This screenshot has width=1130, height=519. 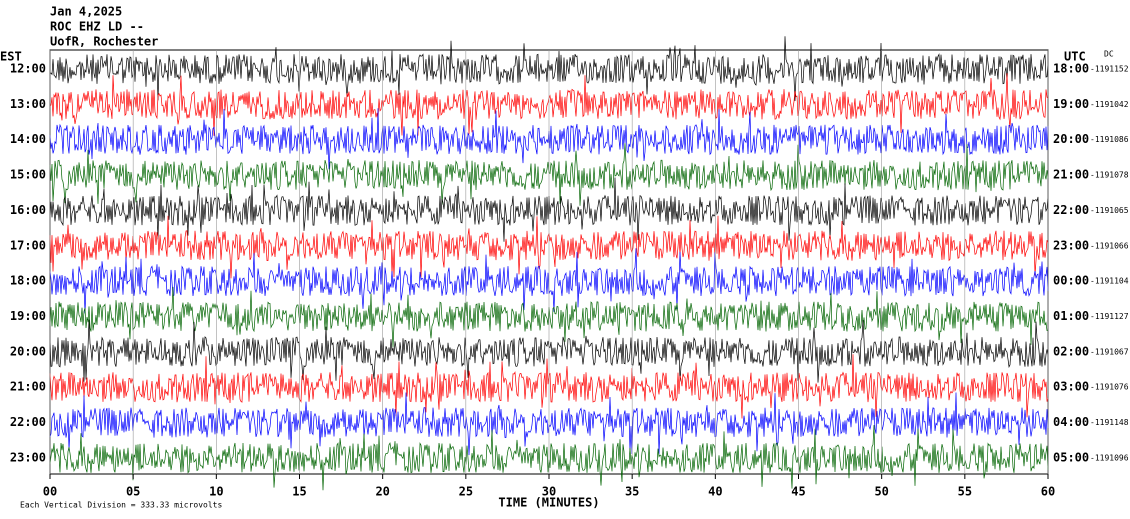 I want to click on utc-label: 05:00, so click(x=1071, y=457).